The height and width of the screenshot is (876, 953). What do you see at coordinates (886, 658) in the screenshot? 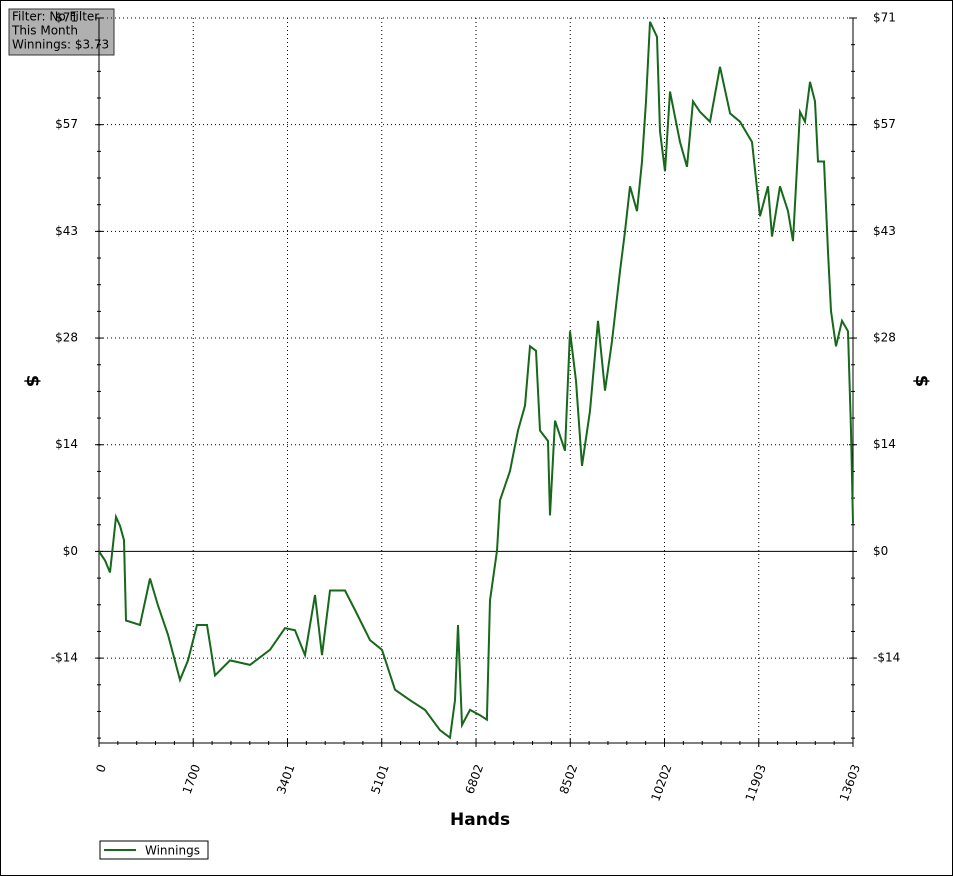
I see `y2-tick-label: -$14` at bounding box center [886, 658].